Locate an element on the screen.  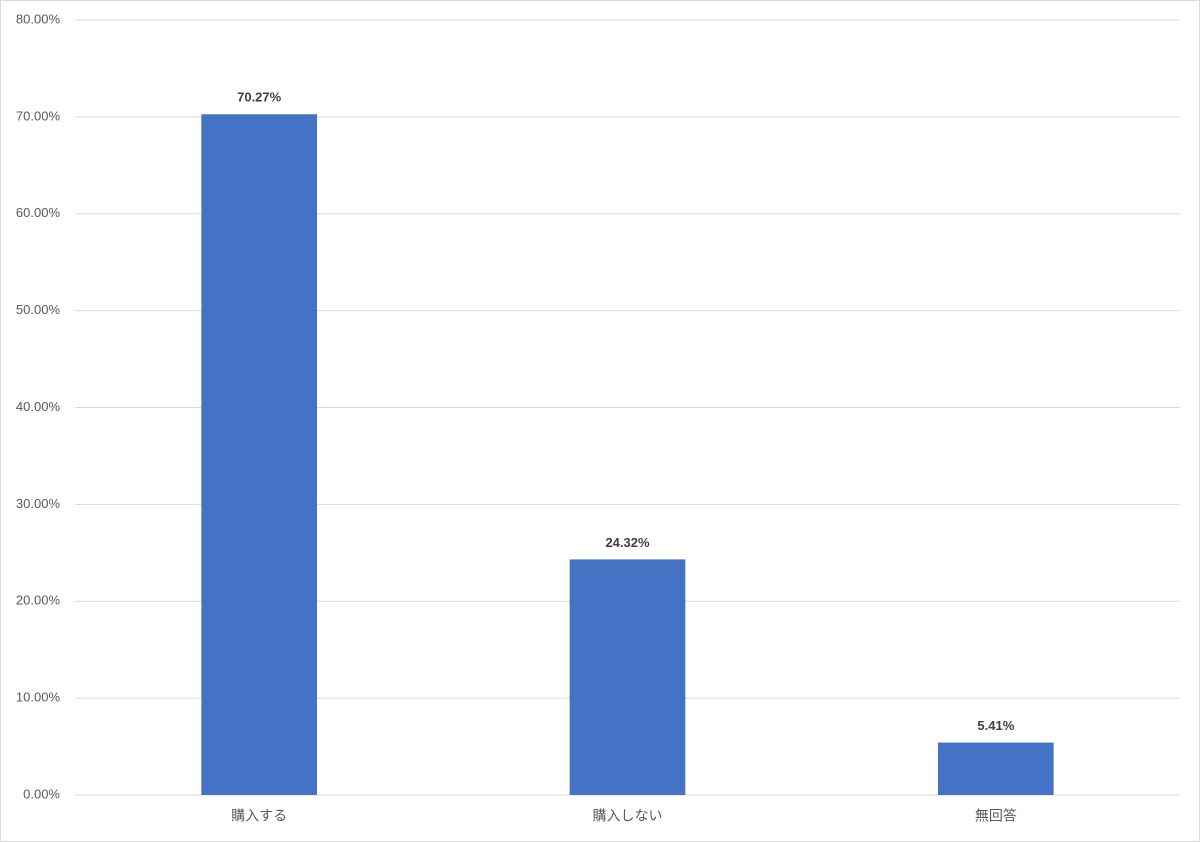
y-tick-label: 0.00% is located at coordinates (41, 793).